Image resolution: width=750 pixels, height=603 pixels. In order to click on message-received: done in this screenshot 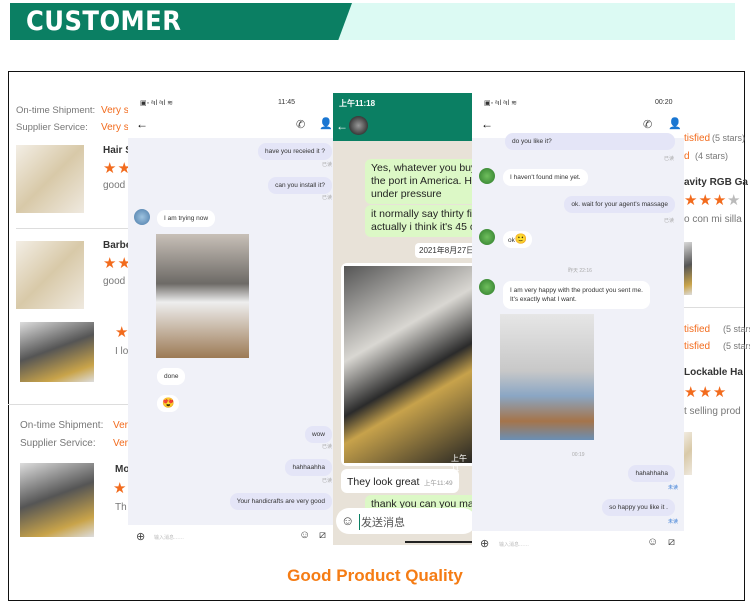, I will do `click(171, 376)`.